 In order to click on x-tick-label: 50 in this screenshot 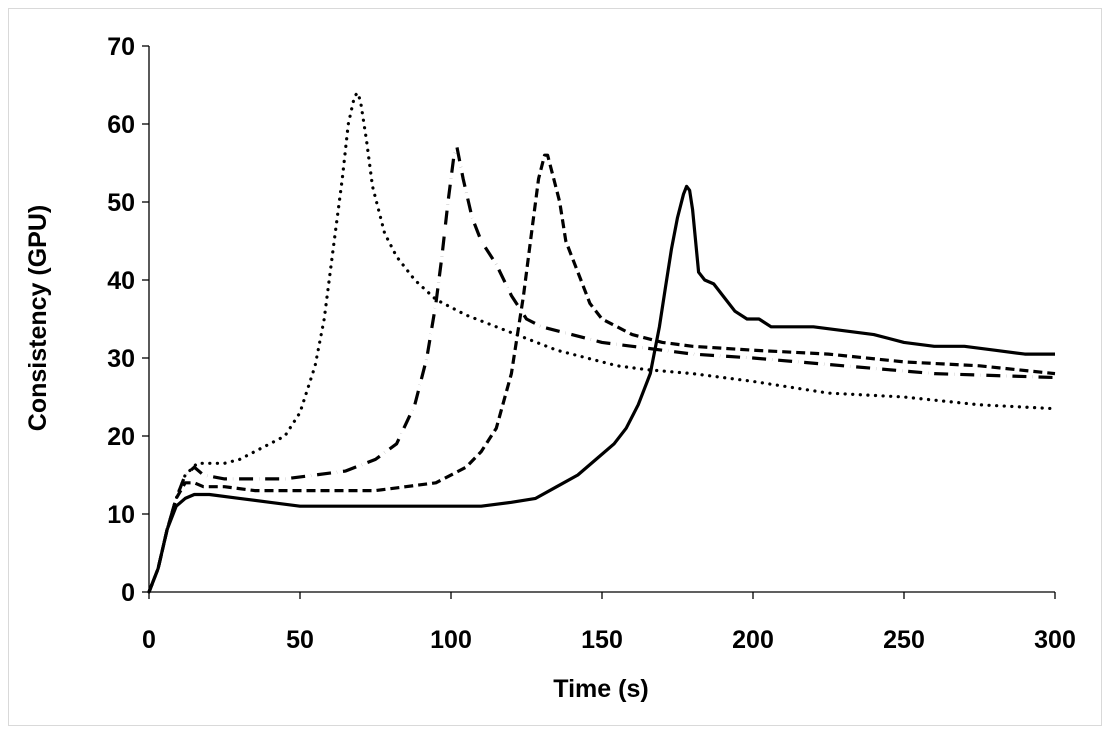, I will do `click(300, 640)`.